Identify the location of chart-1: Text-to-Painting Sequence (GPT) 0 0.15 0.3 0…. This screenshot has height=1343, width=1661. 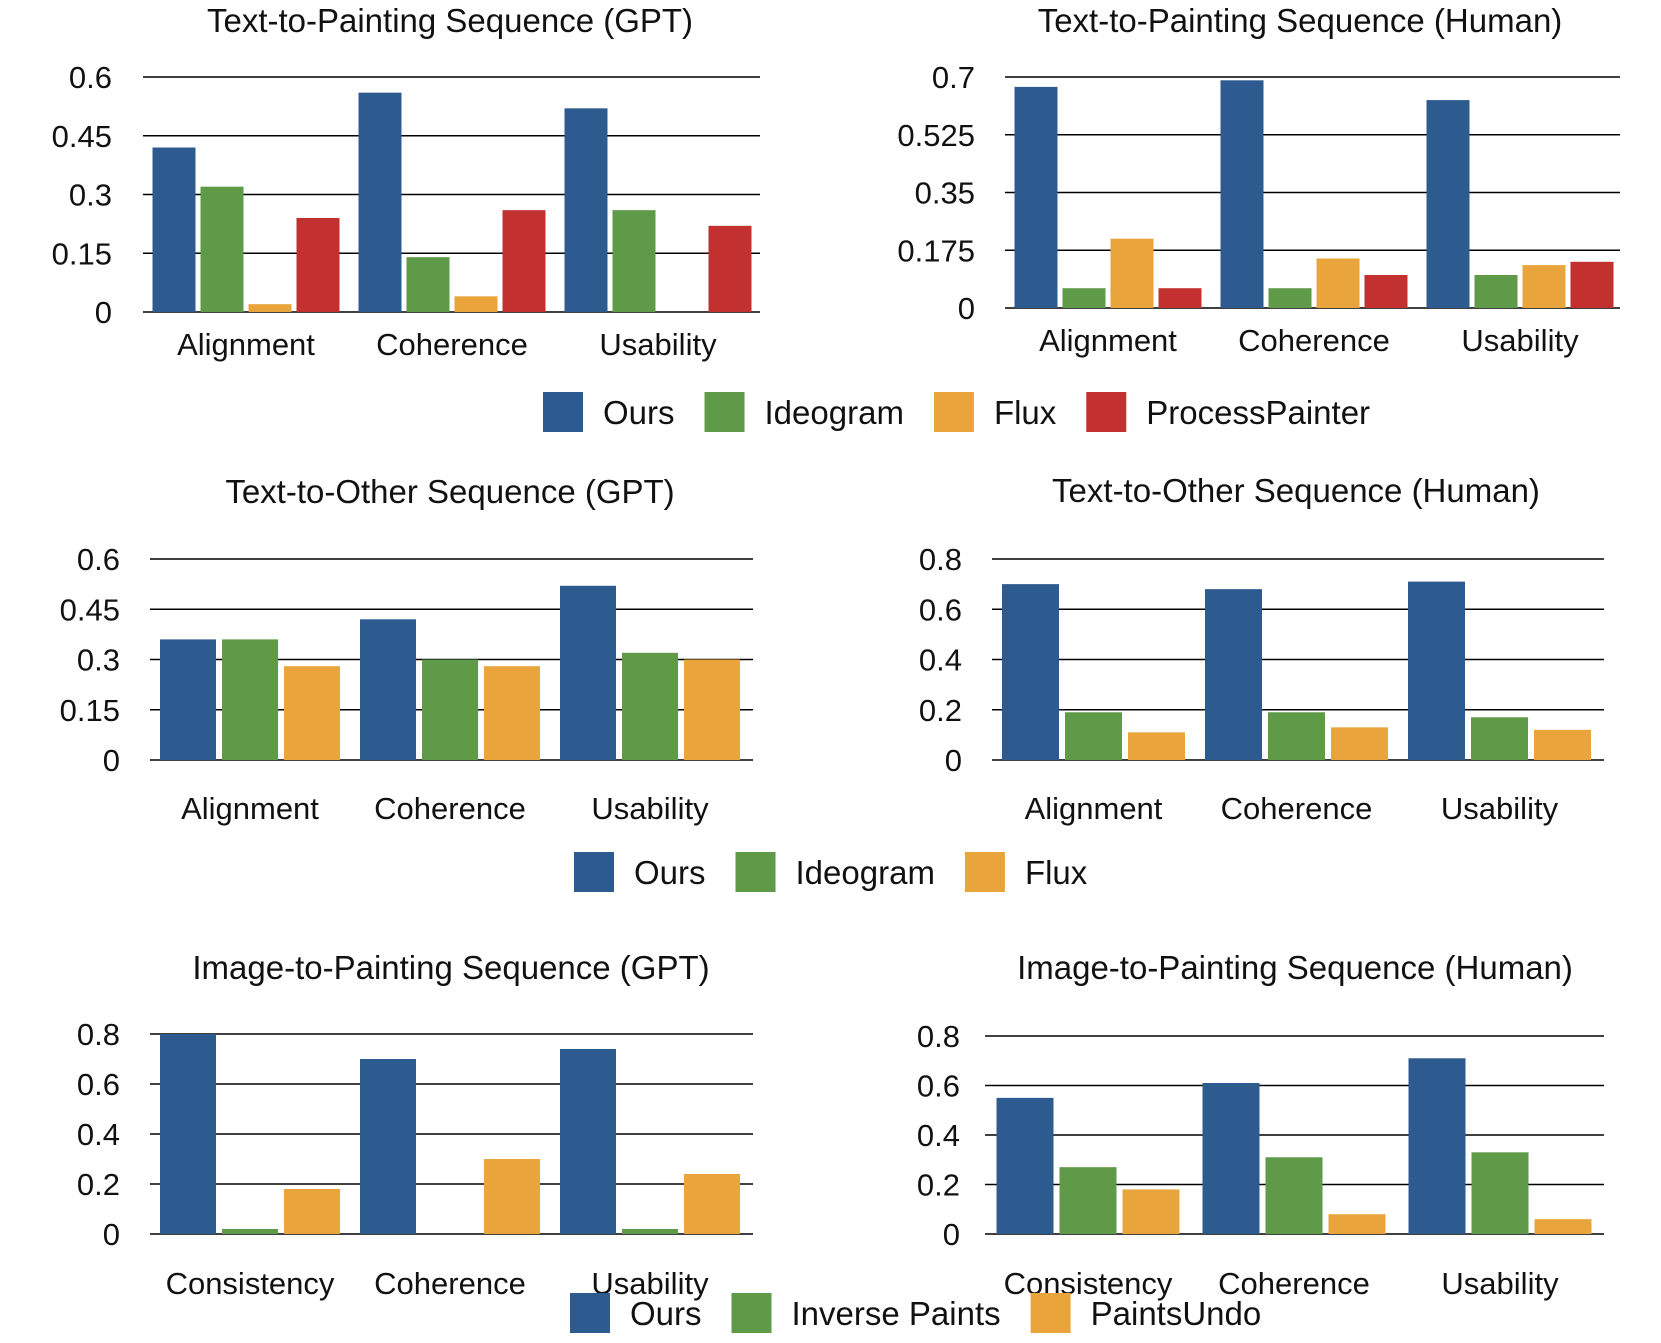
(406, 182).